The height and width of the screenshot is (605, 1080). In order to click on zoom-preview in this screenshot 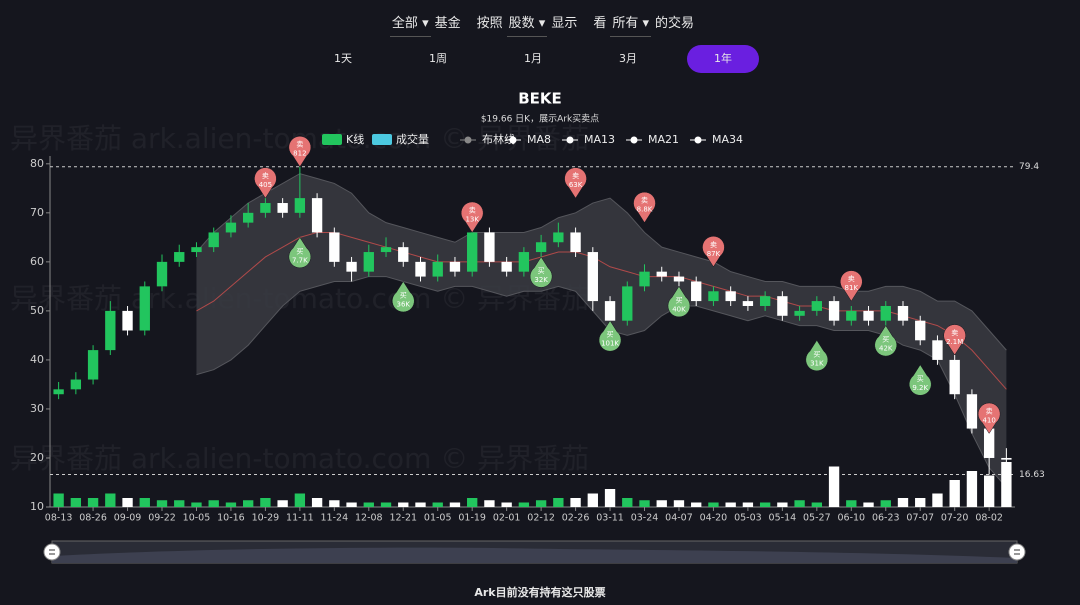, I will do `click(534, 555)`.